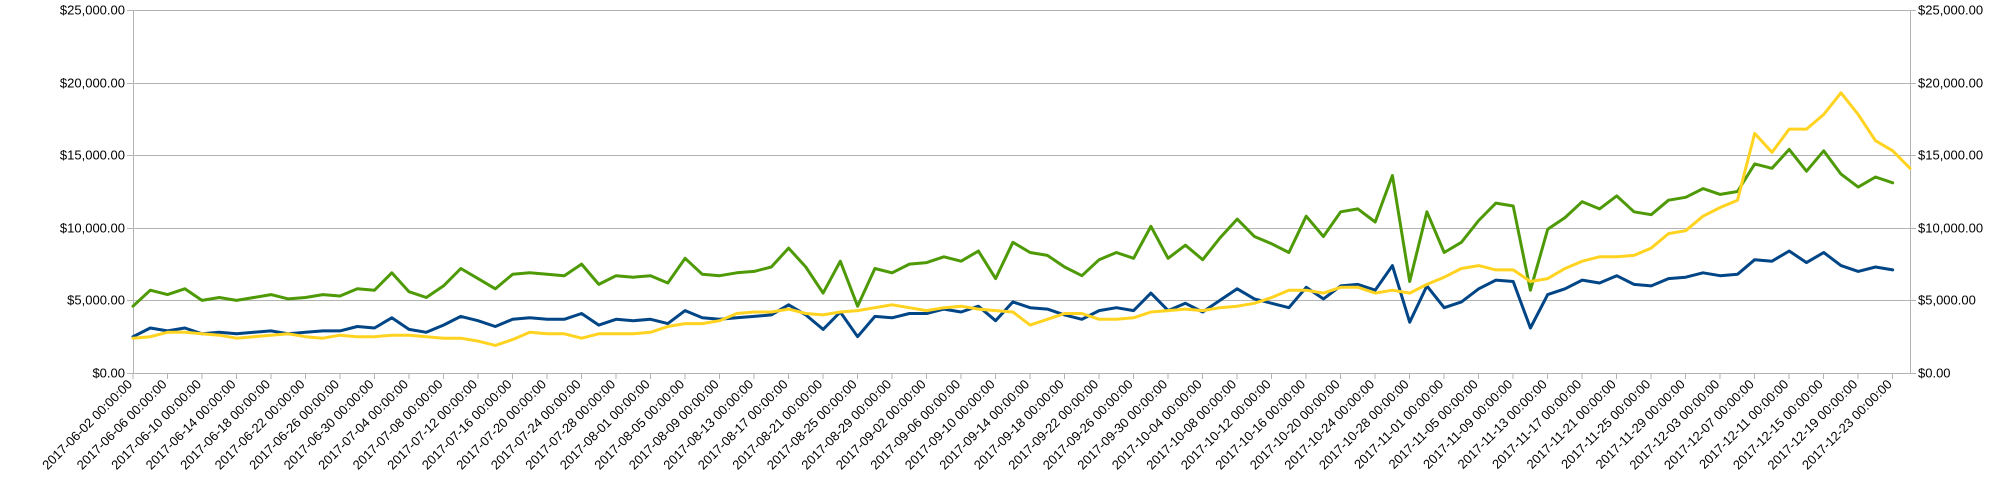  Describe the element at coordinates (92, 10) in the screenshot. I see `y-tick-label-left: $25,000.00` at that location.